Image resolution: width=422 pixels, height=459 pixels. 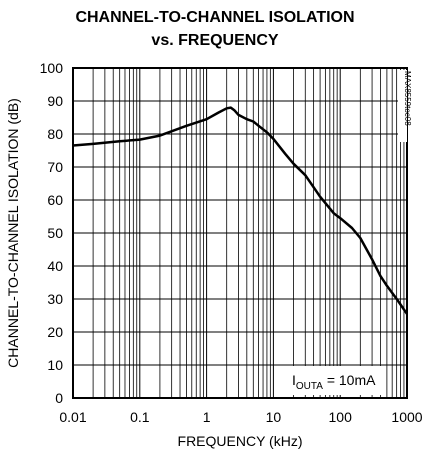 I want to click on y-tick-label: 20, so click(x=55, y=332).